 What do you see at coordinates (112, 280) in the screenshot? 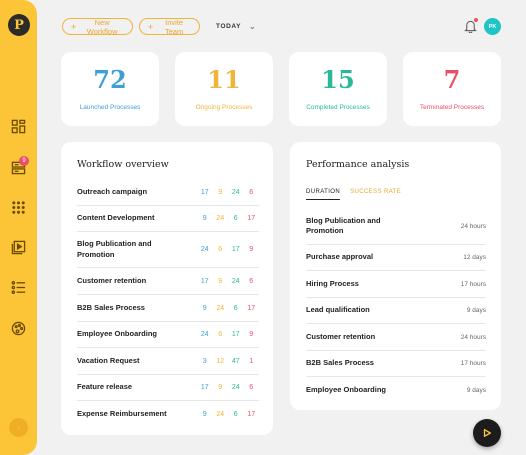
I see `workflow-name: Customer retention` at bounding box center [112, 280].